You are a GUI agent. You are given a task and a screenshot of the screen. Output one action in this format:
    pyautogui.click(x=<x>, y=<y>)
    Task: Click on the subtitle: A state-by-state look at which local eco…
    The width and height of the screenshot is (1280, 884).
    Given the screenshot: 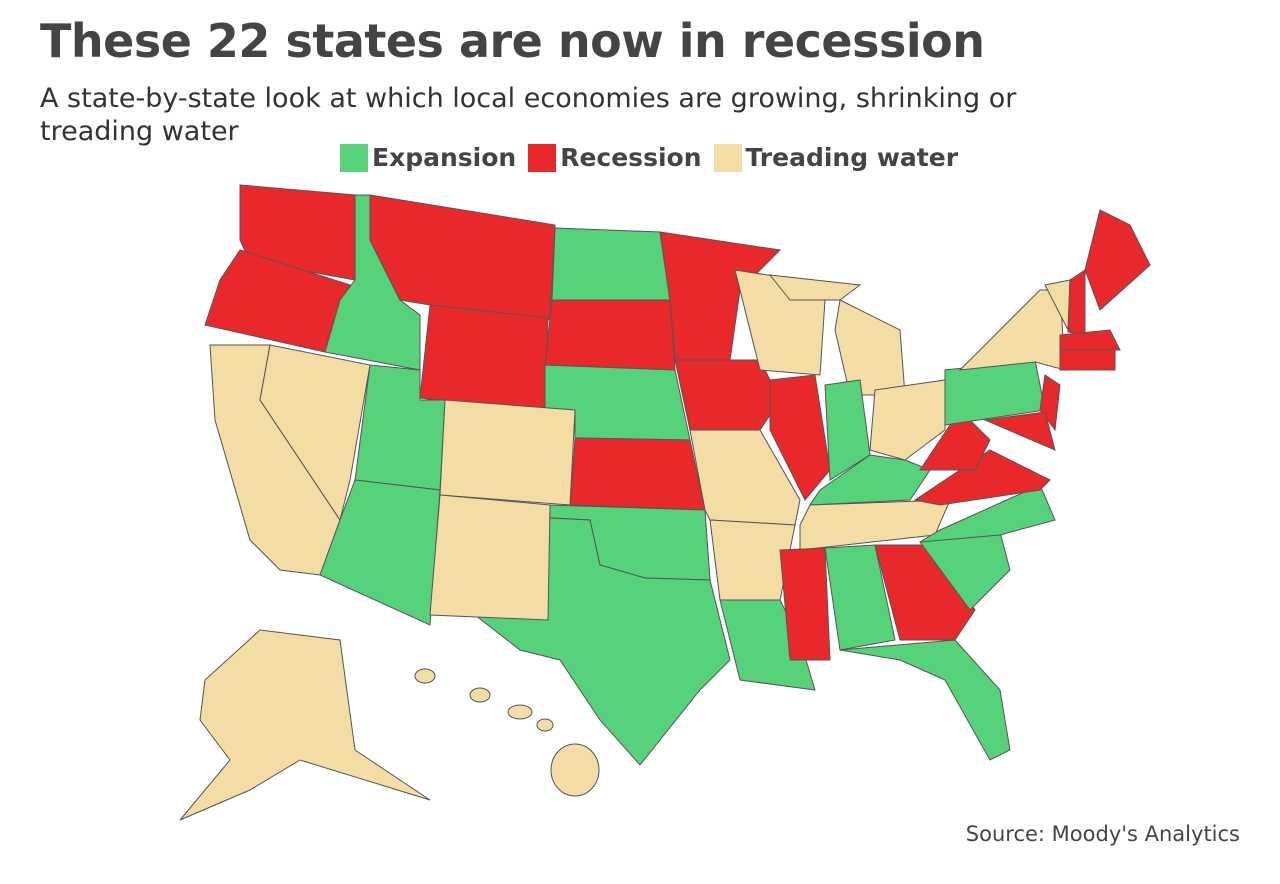 What is the action you would take?
    pyautogui.click(x=528, y=115)
    